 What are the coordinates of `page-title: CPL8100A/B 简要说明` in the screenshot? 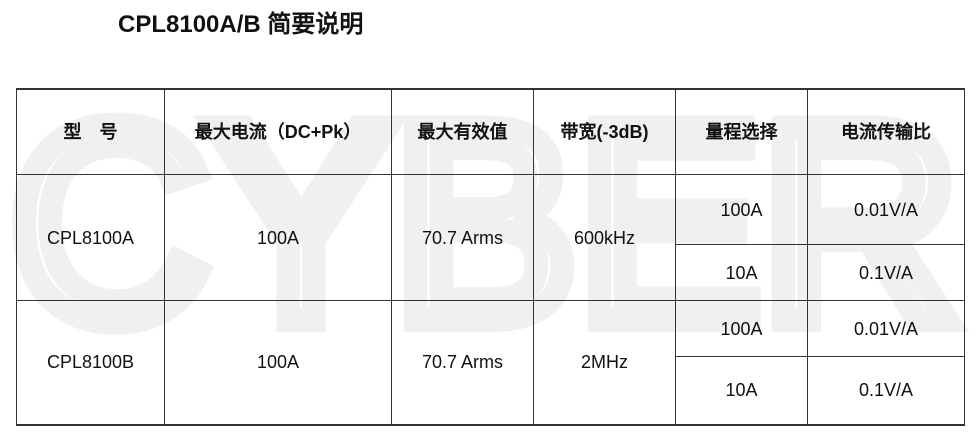 It's located at (241, 24).